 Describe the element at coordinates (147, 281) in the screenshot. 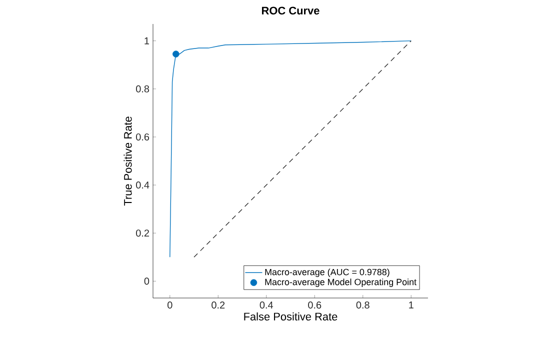

I see `y-tick-label: 0` at that location.